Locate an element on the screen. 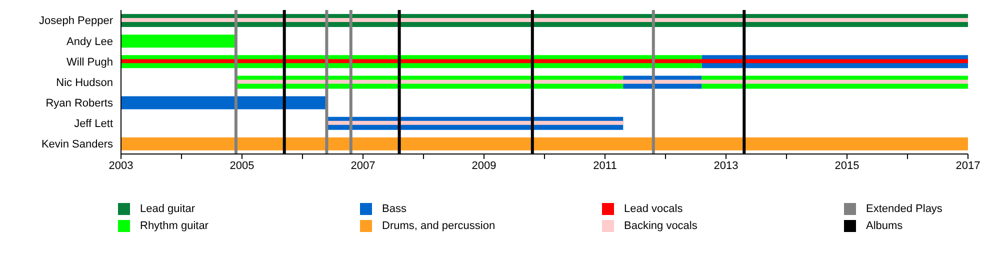 This screenshot has height=270, width=1000. x-tick-label: 2015 is located at coordinates (847, 166).